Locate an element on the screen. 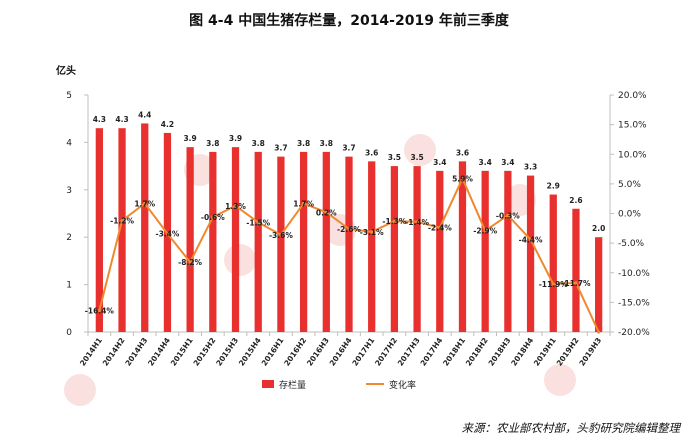 This screenshot has height=442, width=698. line-value-label: -2.4% is located at coordinates (440, 228).